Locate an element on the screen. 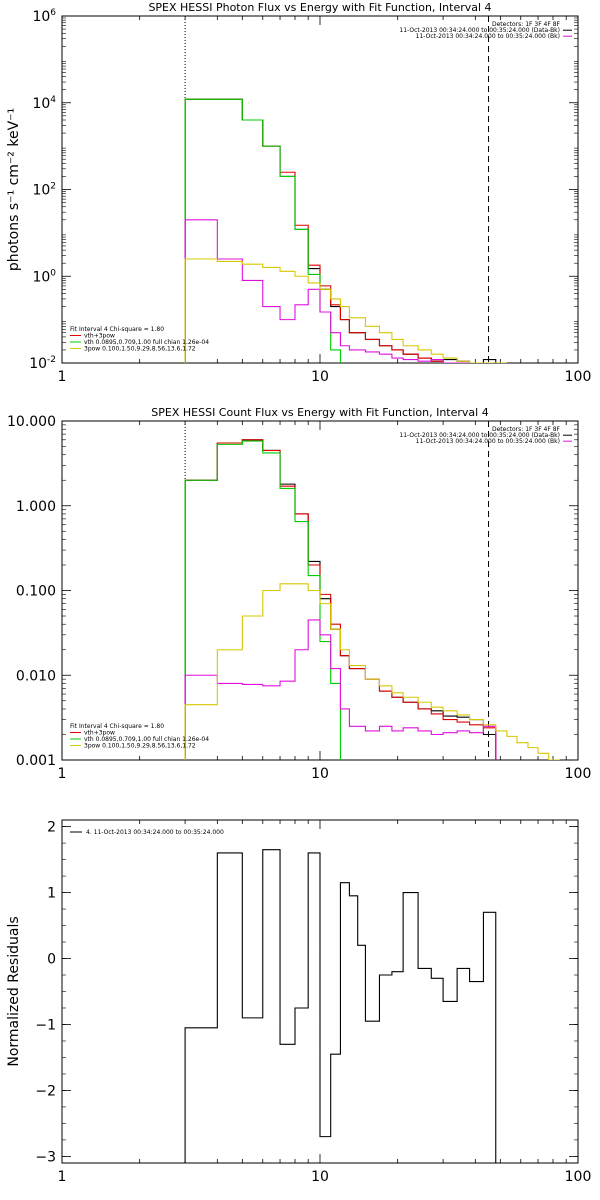 Image resolution: width=600 pixels, height=1200 pixels. y-axis-label: Normalized Residuals is located at coordinates (14, 991).